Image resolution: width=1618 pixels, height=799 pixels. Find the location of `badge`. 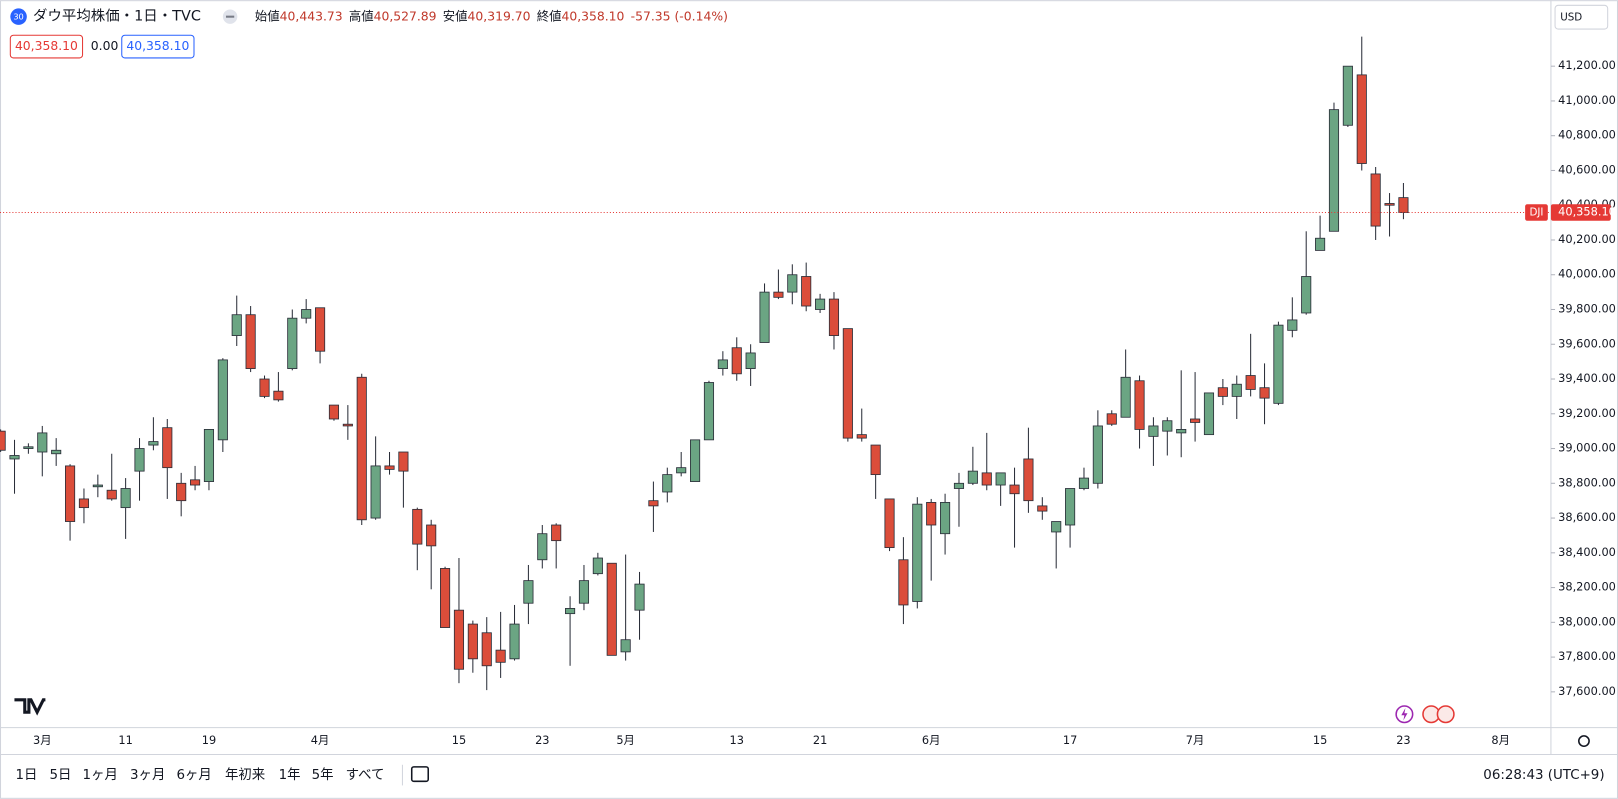

badge is located at coordinates (18, 16).